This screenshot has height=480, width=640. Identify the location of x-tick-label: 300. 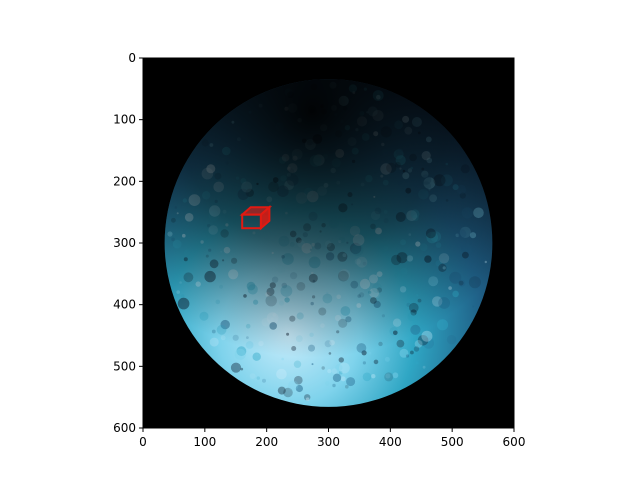
(328, 442).